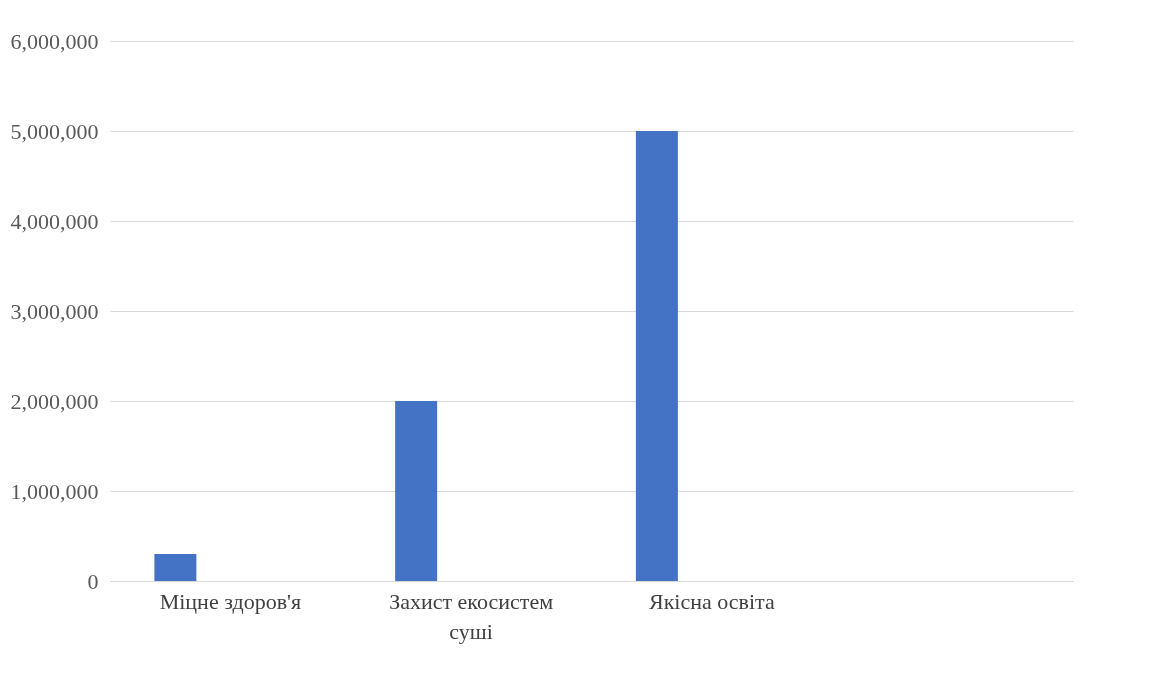  I want to click on y-tick-label: 6,000,000, so click(54, 41).